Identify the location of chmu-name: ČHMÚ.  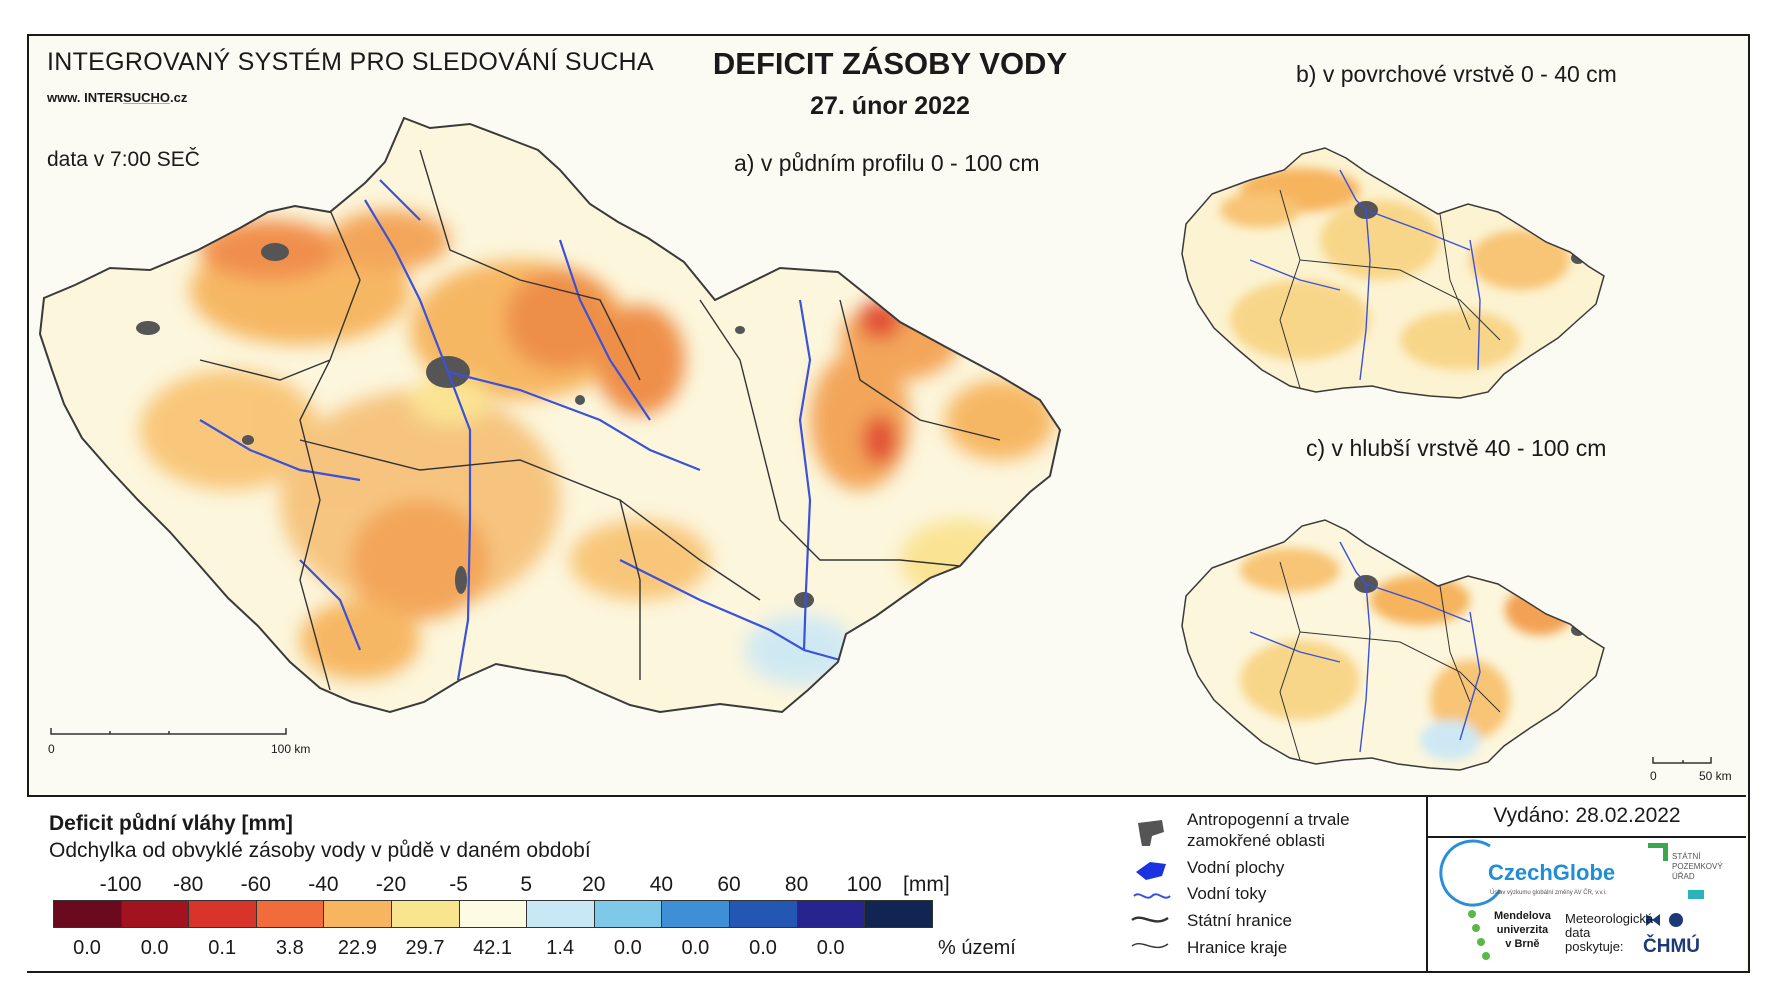
(1671, 946).